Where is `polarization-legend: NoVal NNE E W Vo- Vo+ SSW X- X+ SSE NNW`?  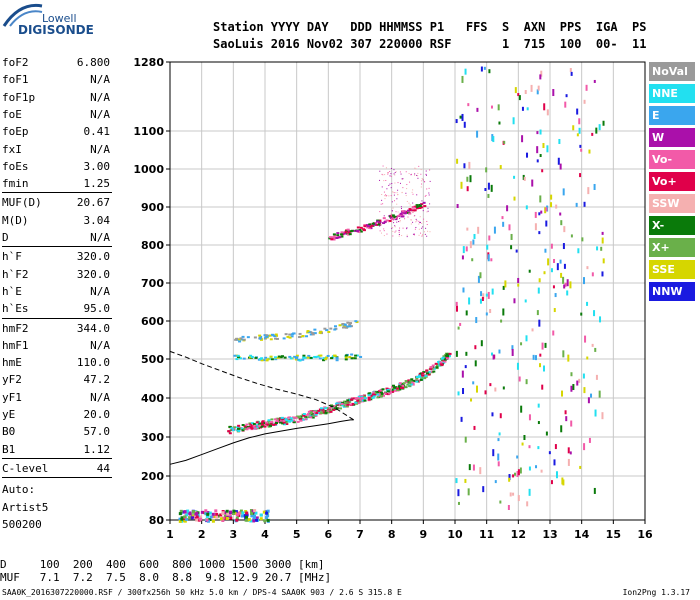
polarization-legend: NoVal NNE E W Vo- Vo+ SSW X- X+ SSE NNW is located at coordinates (672, 183).